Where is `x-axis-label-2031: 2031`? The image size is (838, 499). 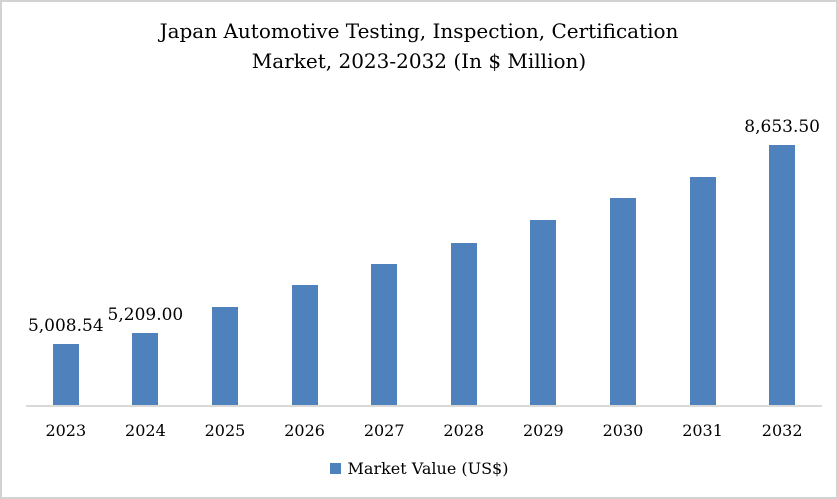
x-axis-label-2031: 2031 is located at coordinates (702, 430).